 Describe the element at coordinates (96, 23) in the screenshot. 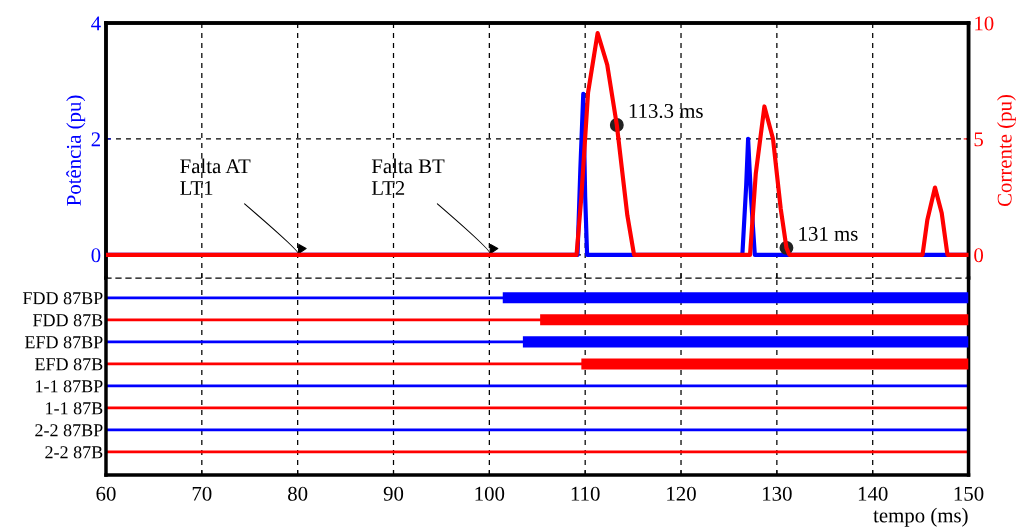

I see `y-tick-label: 4` at that location.